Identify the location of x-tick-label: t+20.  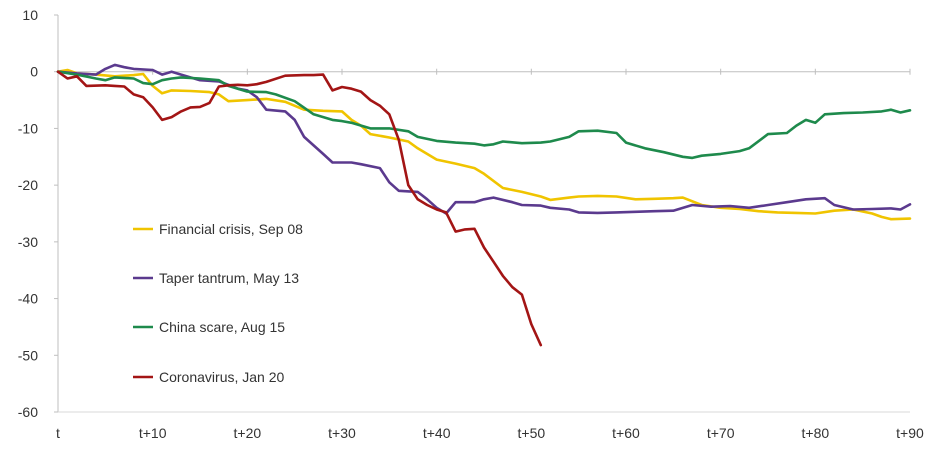
(248, 433).